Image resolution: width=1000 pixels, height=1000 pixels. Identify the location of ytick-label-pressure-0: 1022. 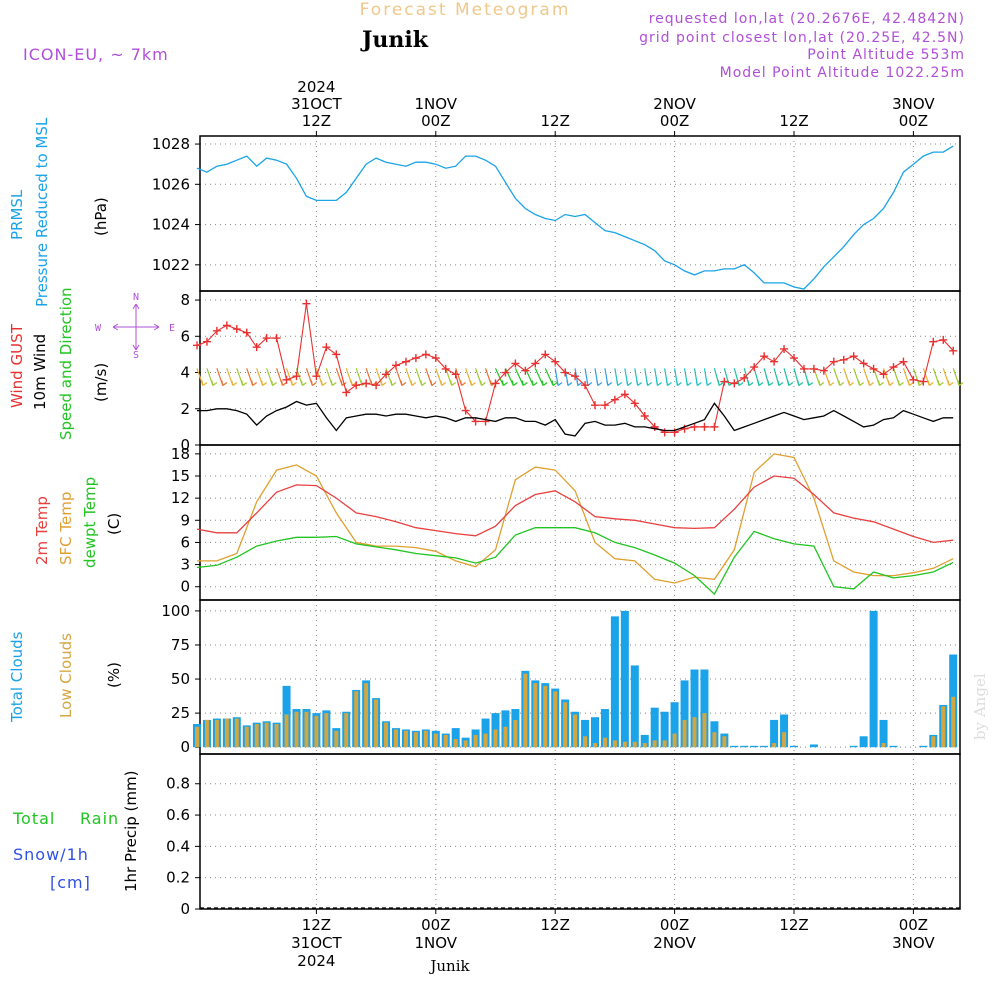
(171, 265).